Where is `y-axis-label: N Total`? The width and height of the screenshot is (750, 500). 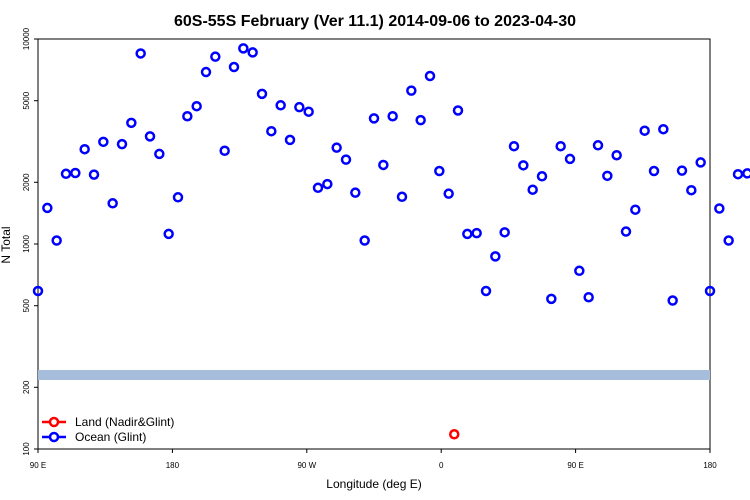
y-axis-label: N Total is located at coordinates (6, 244).